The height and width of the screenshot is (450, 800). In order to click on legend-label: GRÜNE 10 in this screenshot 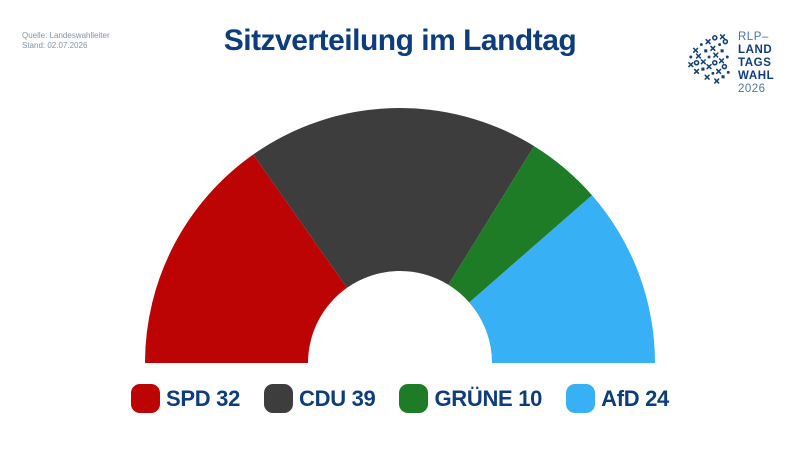, I will do `click(488, 398)`.